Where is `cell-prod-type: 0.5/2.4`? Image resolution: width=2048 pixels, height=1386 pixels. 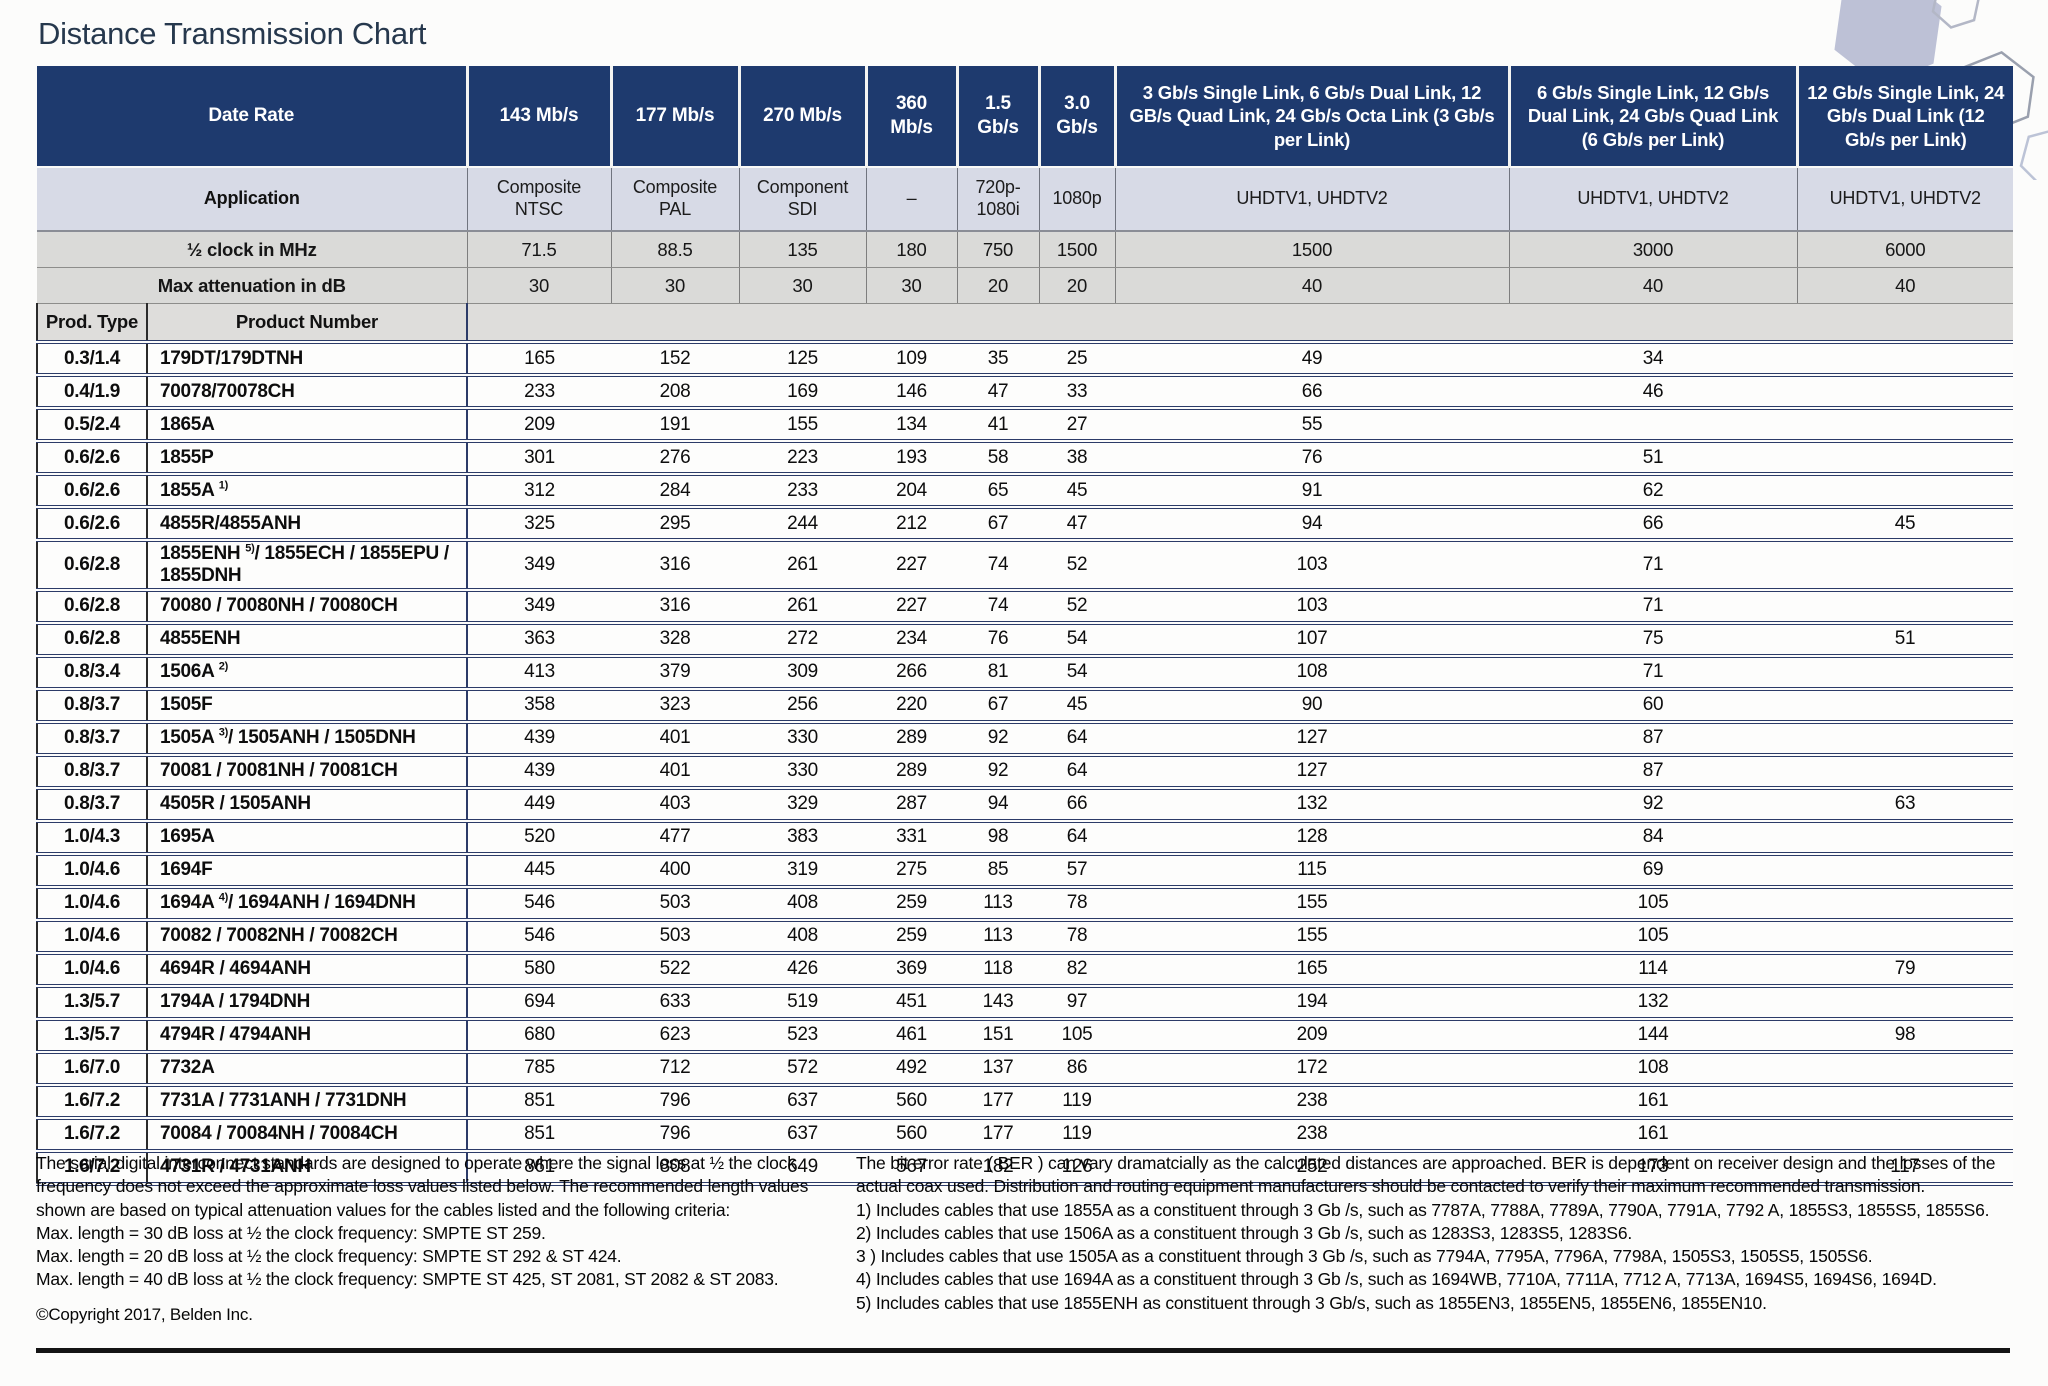
cell-prod-type: 0.5/2.4 is located at coordinates (92, 423).